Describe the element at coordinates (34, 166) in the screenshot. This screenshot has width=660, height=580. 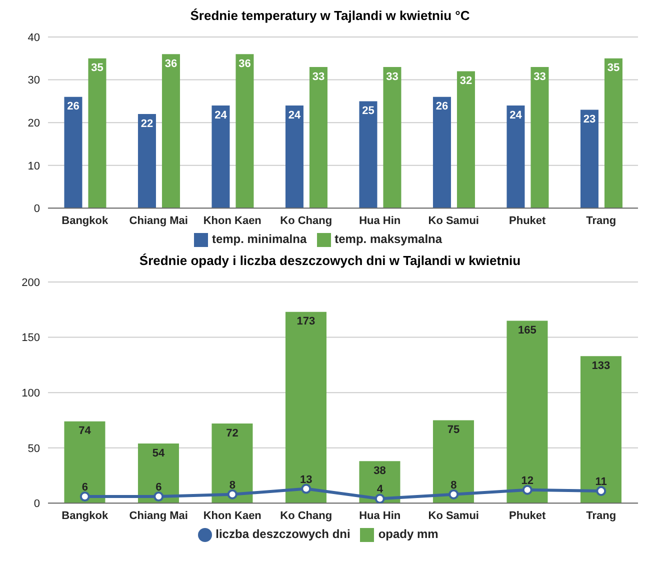
I see `y-tick-label: 10` at that location.